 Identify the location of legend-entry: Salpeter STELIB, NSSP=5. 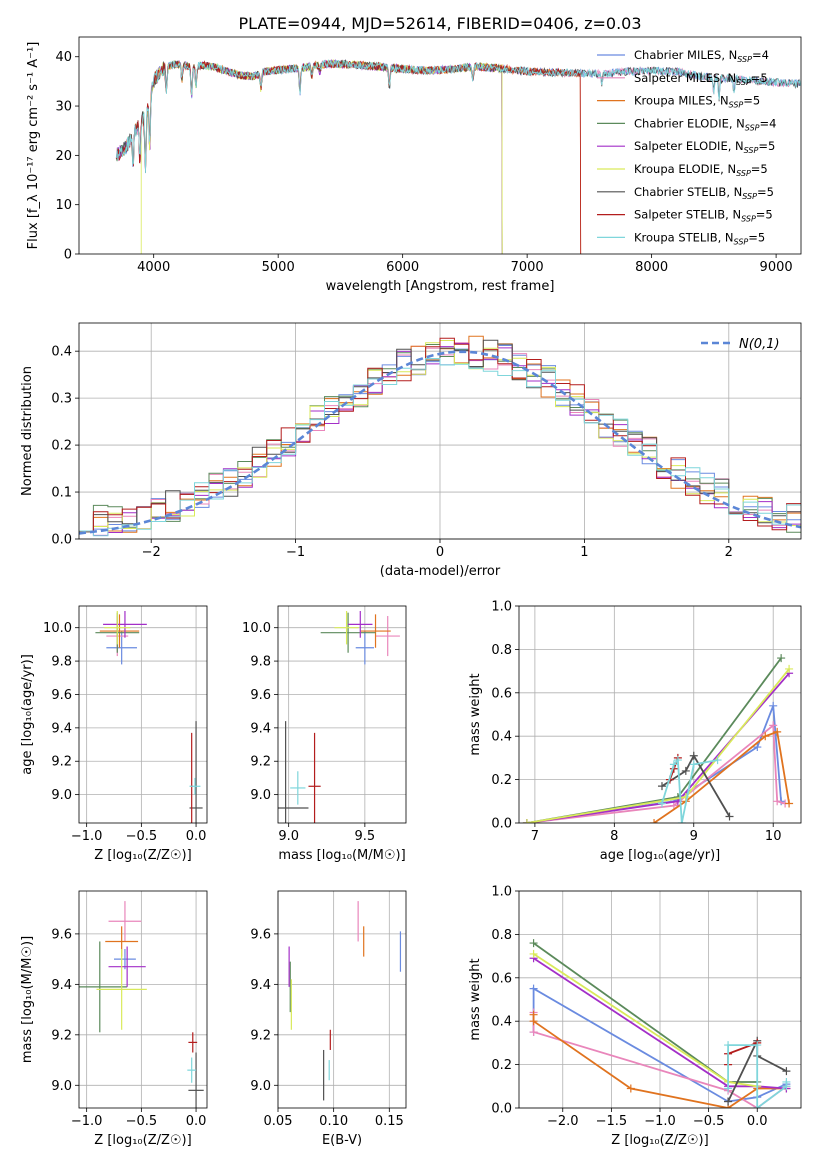
(703, 216).